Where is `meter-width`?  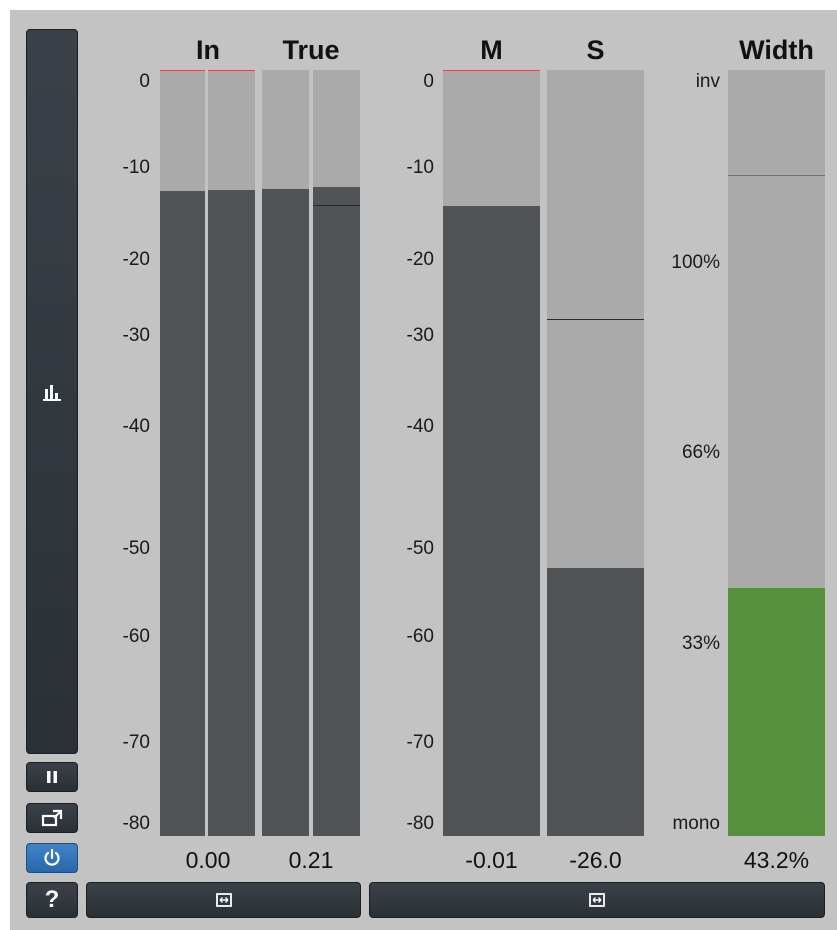 meter-width is located at coordinates (776, 453).